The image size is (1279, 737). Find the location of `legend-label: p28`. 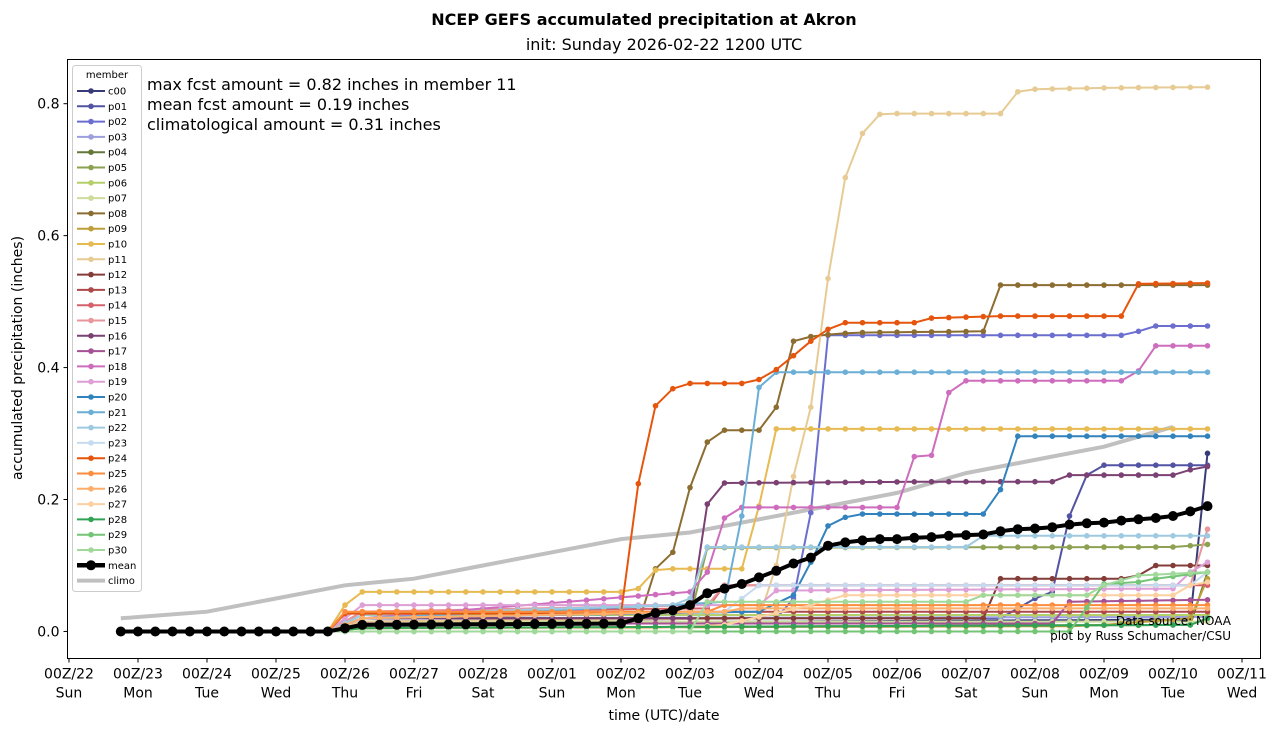

legend-label: p28 is located at coordinates (117, 520).